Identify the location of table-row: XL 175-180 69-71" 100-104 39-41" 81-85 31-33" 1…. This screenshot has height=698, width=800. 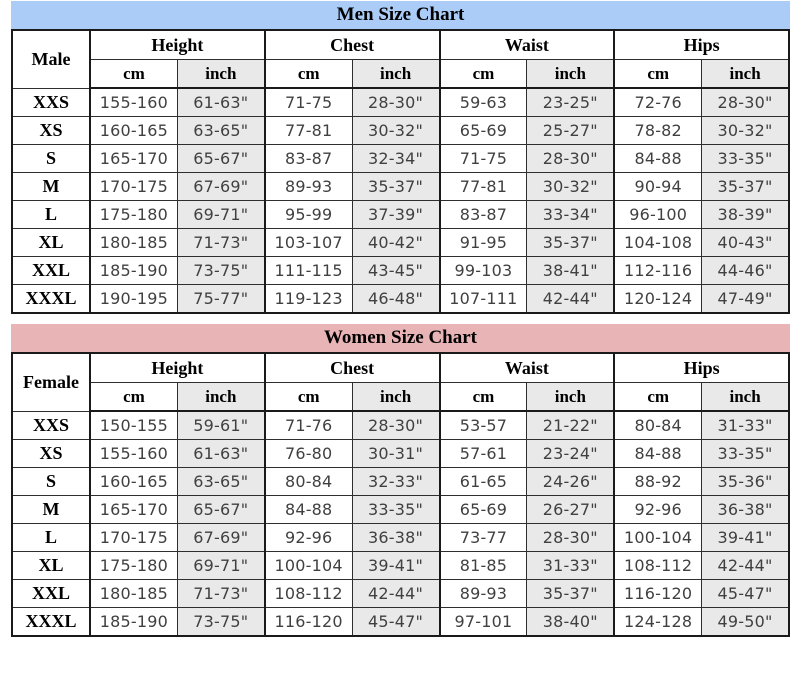
(400, 565).